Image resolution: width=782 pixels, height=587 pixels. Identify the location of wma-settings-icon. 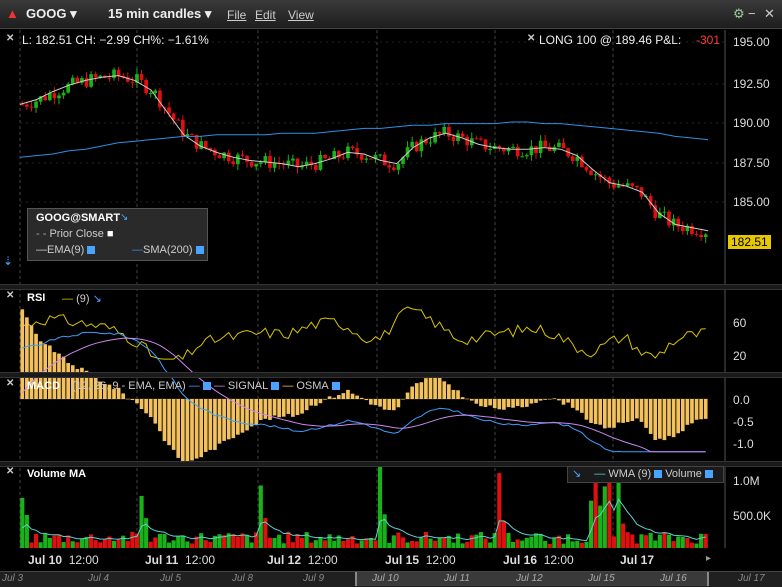
(658, 474).